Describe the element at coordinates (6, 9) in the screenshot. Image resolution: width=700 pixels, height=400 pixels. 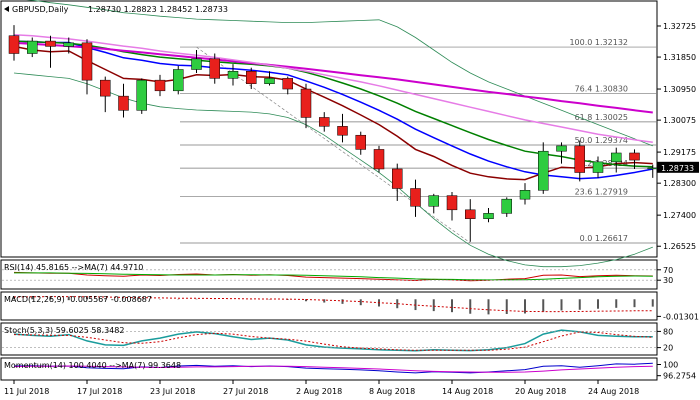
I see `header-triangle-icon` at that location.